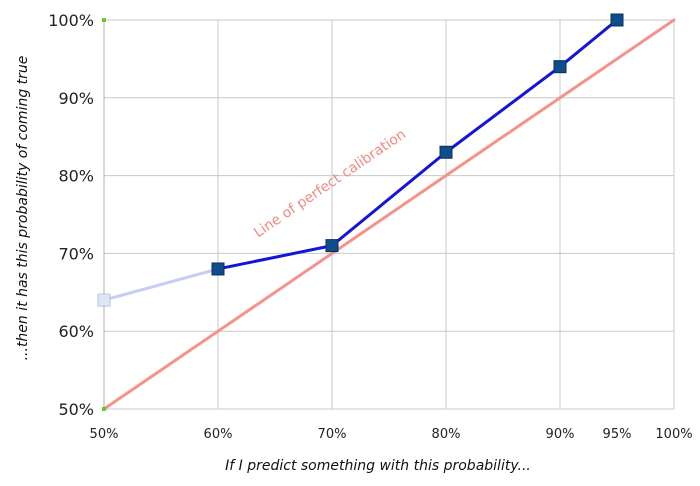  I want to click on perfect-calibration-label: Line of perfect calibration, so click(330, 183).